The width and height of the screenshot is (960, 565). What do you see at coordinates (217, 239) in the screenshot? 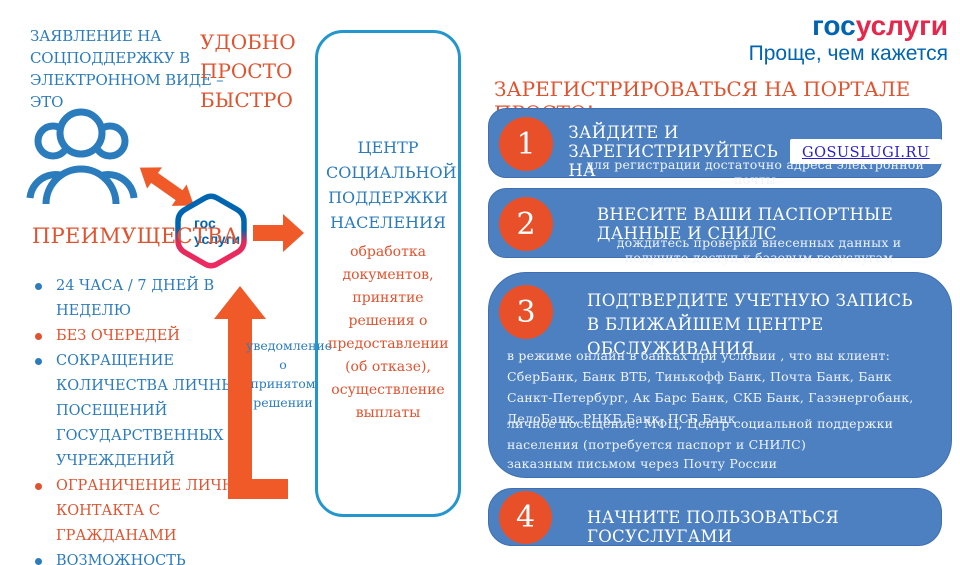
I see `logo-word-bottom: услуги` at bounding box center [217, 239].